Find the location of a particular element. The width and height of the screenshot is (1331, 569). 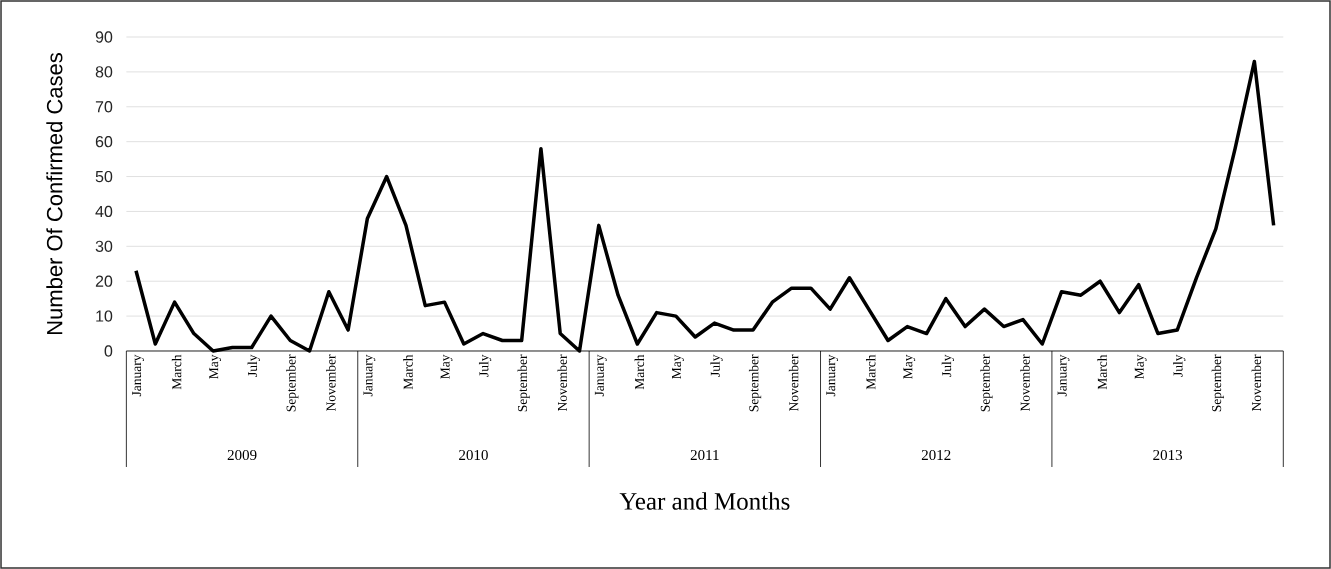

y-tick-label: 70 is located at coordinates (104, 107).